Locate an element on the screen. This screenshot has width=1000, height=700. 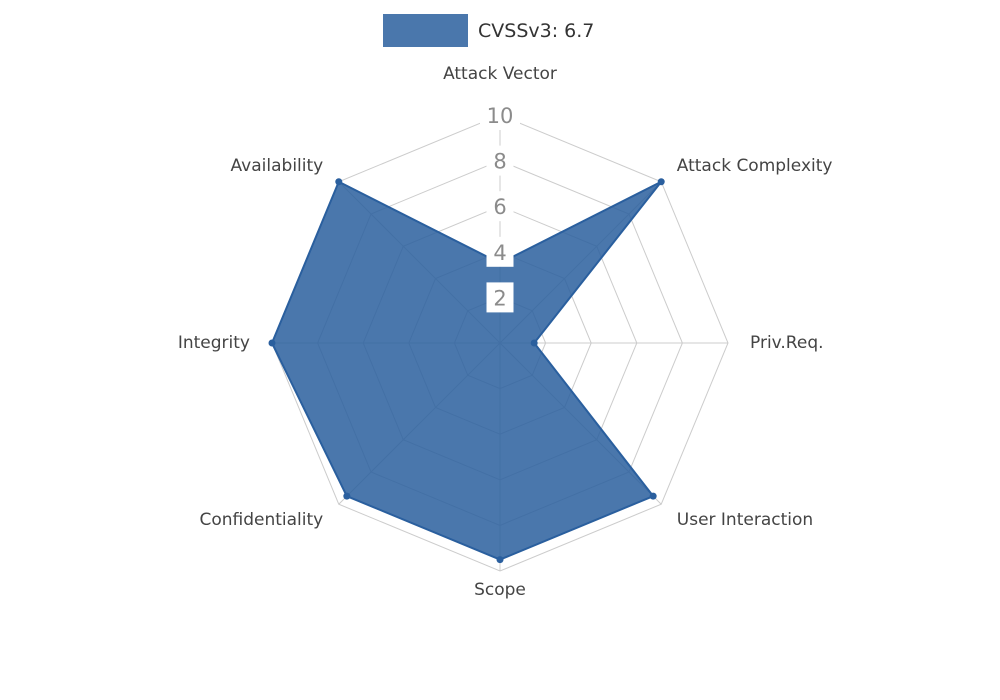
tick-label-2: 2 is located at coordinates (499, 298).